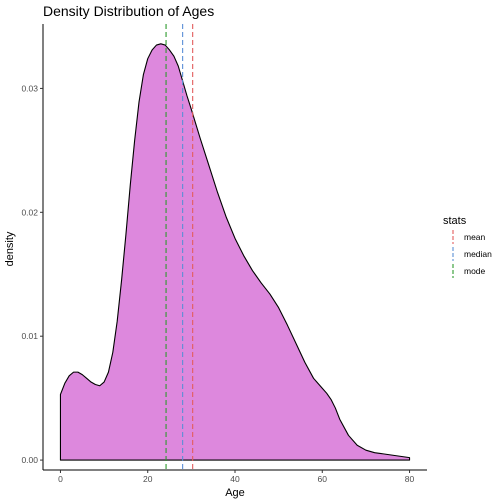 The width and height of the screenshot is (504, 504). I want to click on y-tick-label: 0.00, so click(29, 460).